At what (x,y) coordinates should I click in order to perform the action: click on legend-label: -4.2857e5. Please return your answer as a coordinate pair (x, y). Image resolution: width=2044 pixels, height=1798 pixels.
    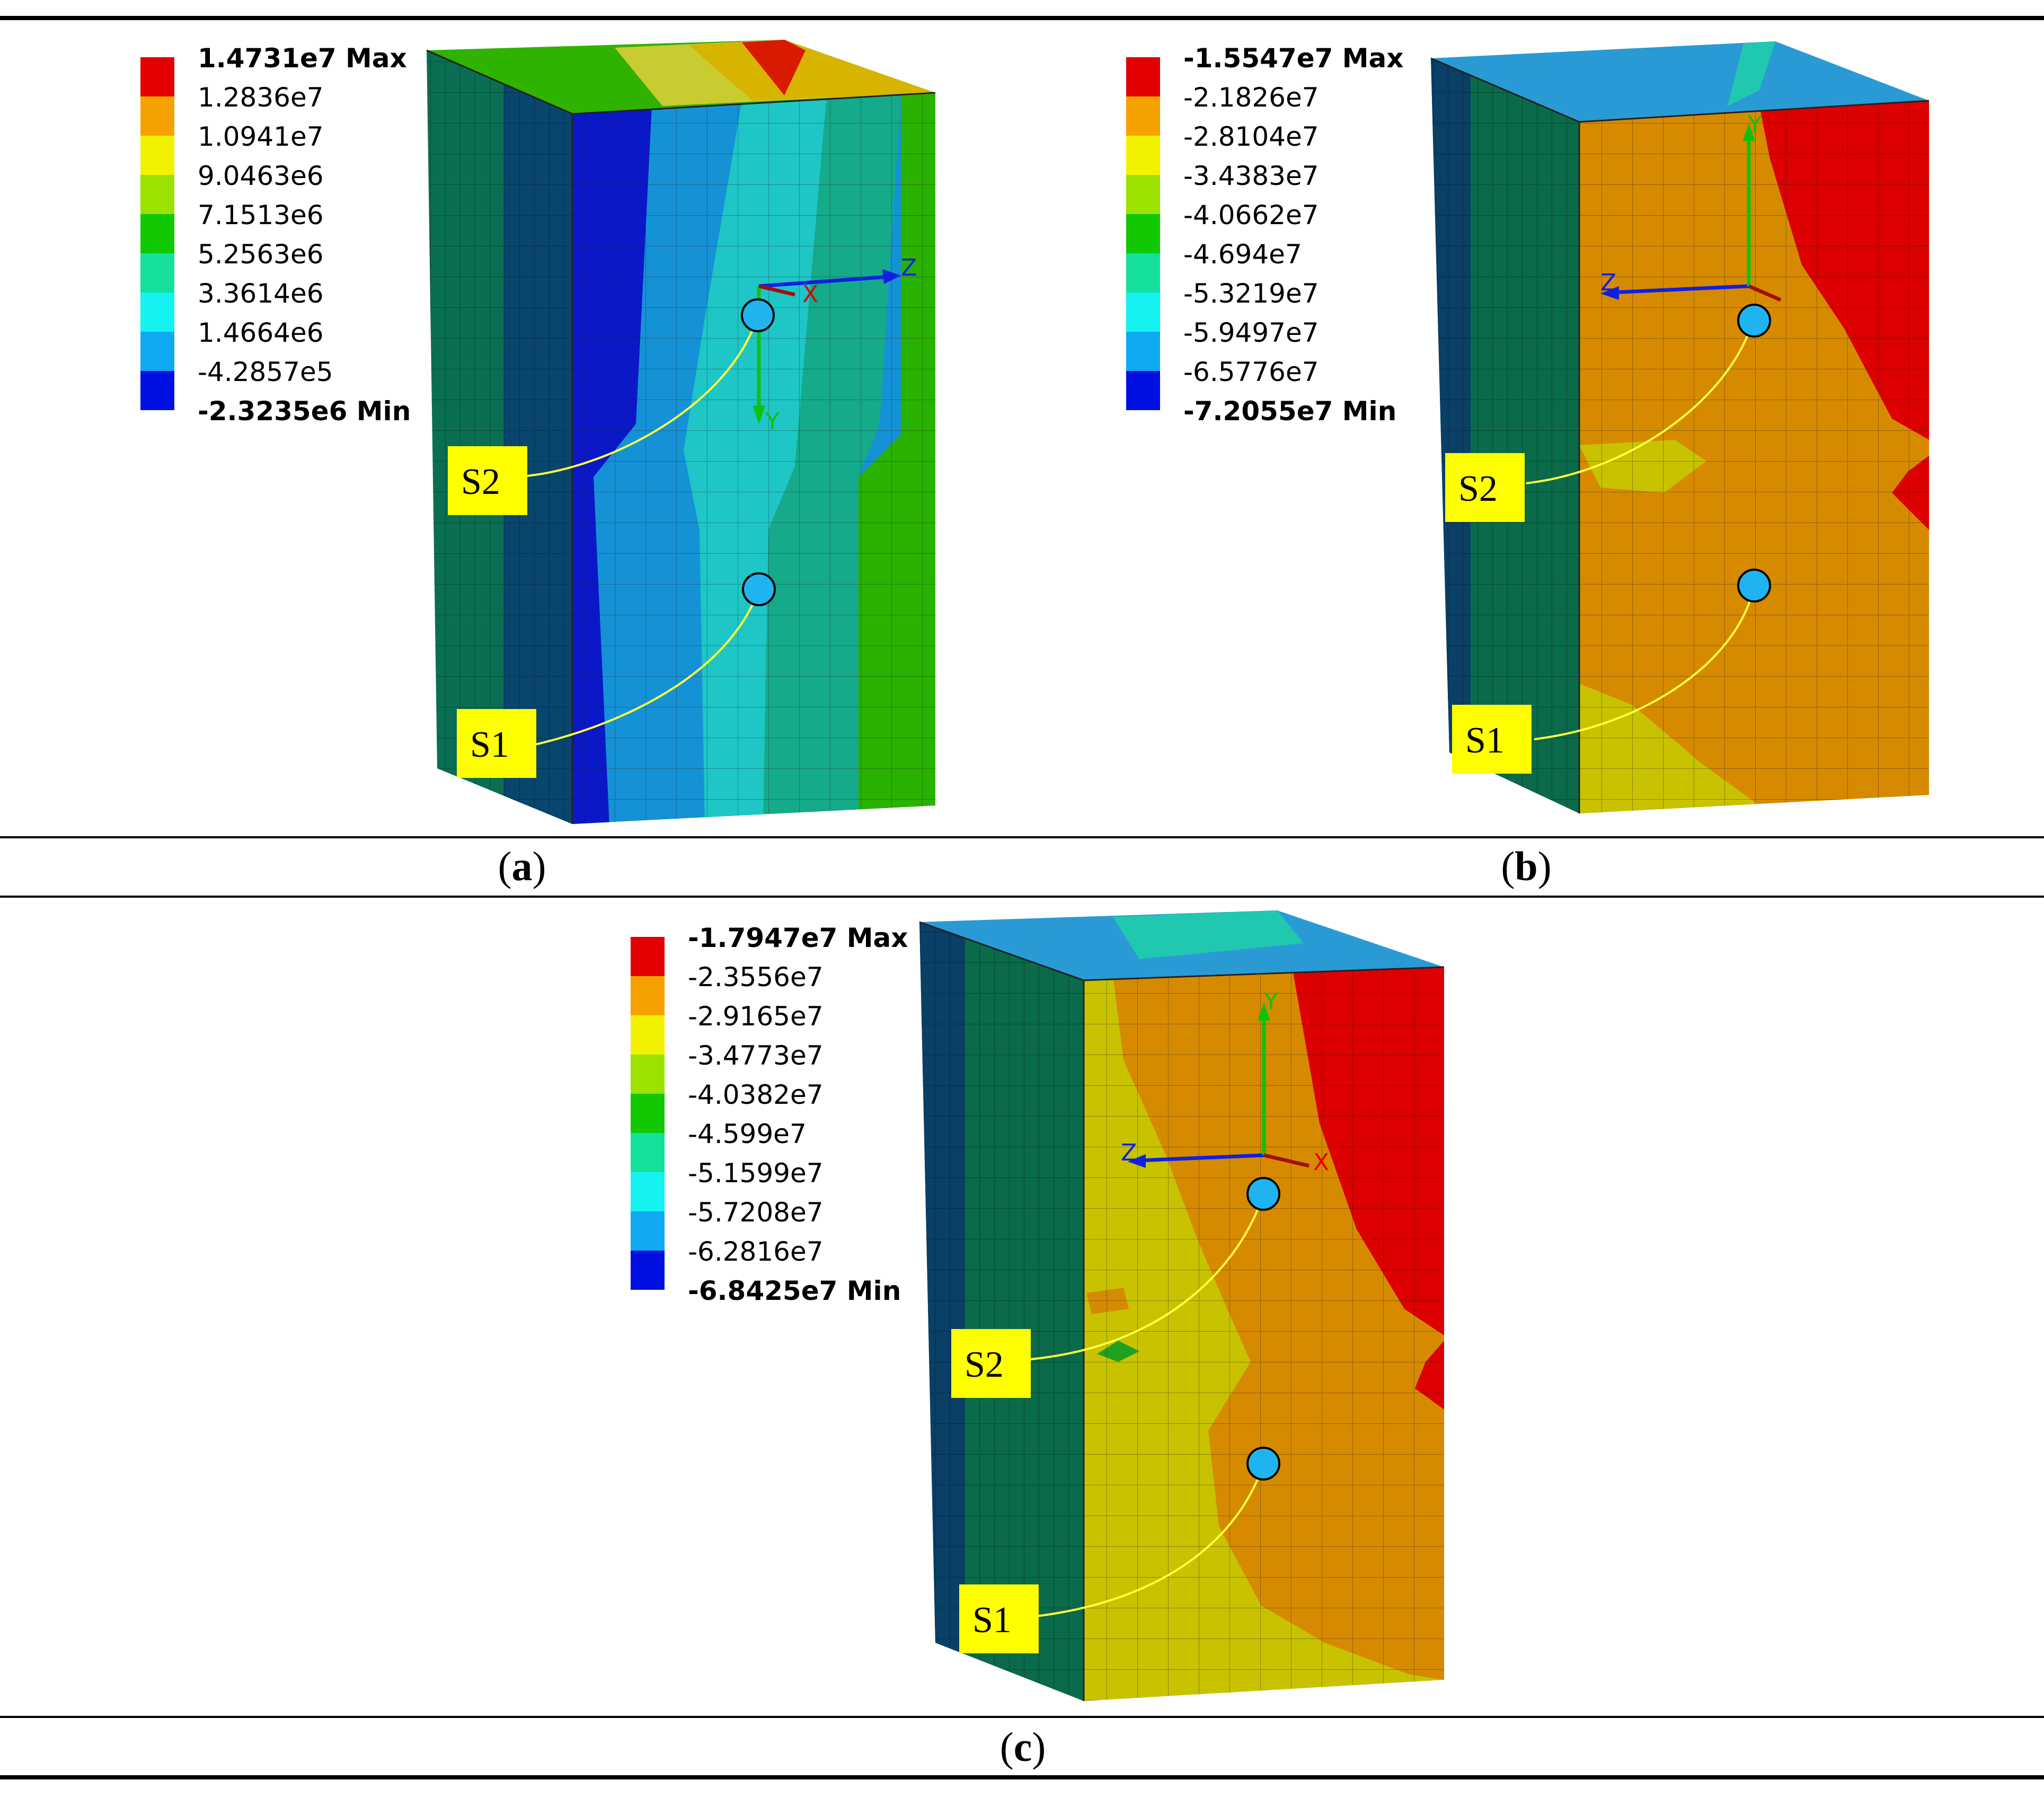
    Looking at the image, I should click on (265, 372).